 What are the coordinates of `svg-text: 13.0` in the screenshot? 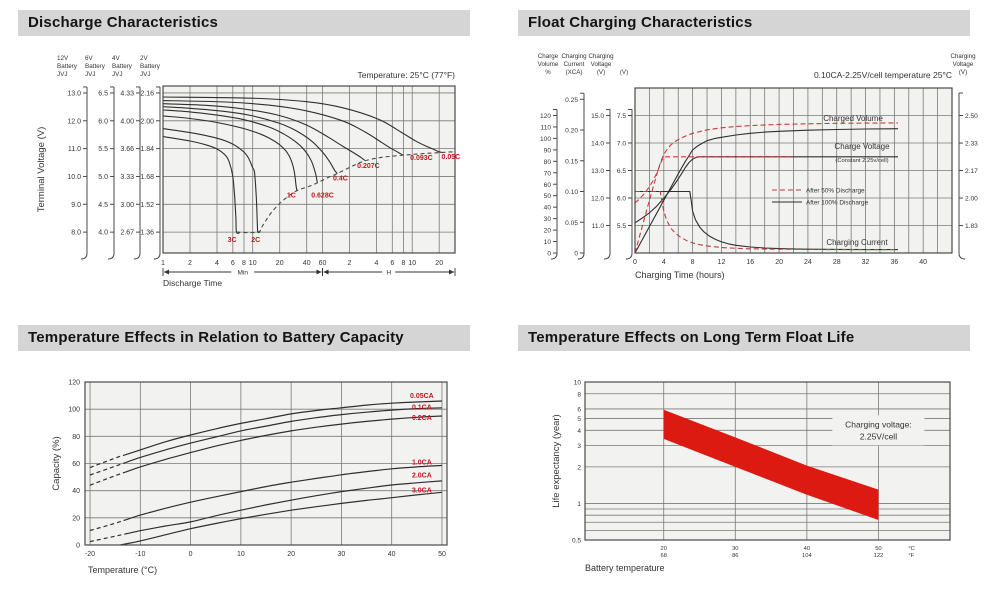 It's located at (597, 171).